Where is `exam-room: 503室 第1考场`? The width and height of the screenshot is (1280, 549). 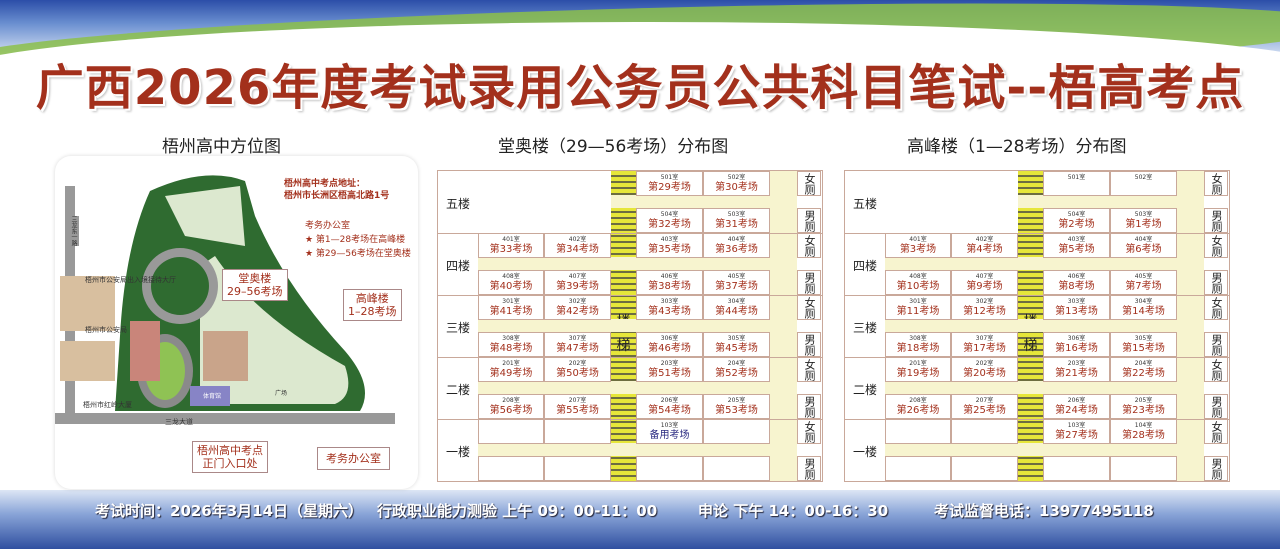 exam-room: 503室 第1考场 is located at coordinates (1143, 220).